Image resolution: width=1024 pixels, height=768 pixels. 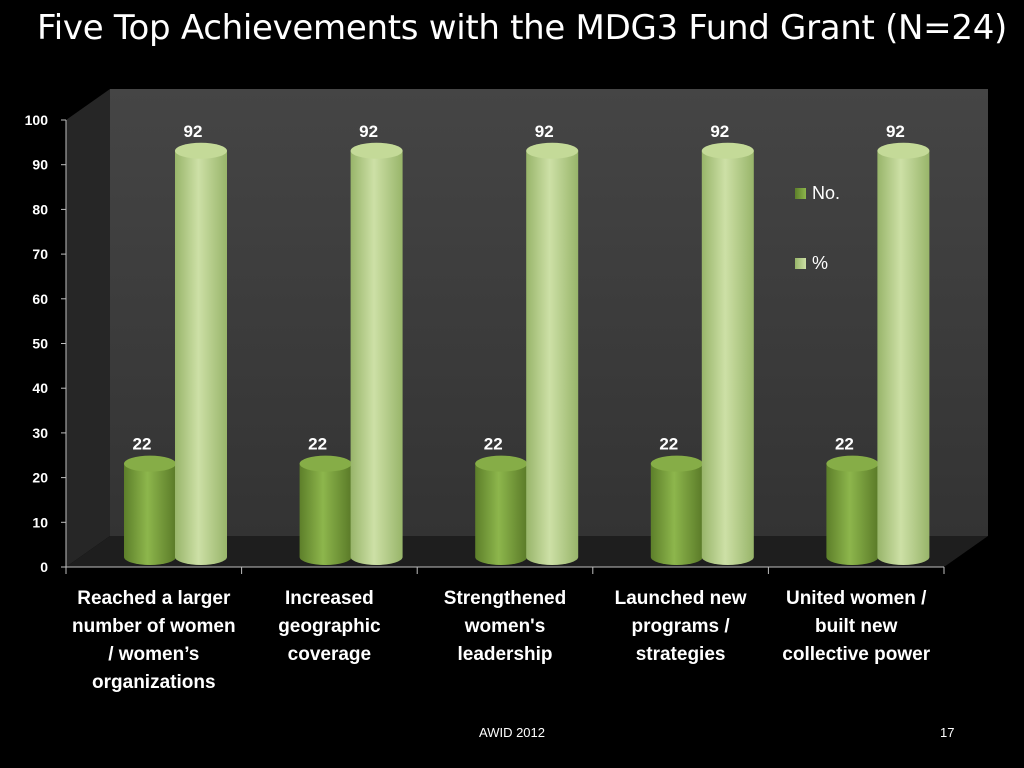 I want to click on data-label-percent-2: 92, so click(x=544, y=131).